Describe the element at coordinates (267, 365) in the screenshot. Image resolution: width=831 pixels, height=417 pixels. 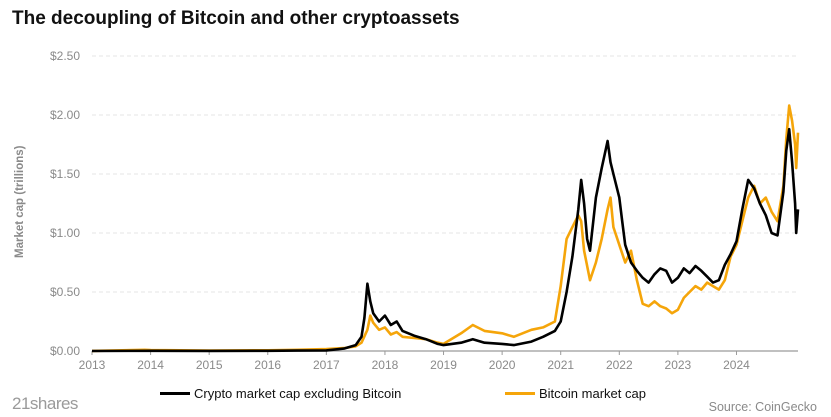
I see `x-tick-label: 2016` at that location.